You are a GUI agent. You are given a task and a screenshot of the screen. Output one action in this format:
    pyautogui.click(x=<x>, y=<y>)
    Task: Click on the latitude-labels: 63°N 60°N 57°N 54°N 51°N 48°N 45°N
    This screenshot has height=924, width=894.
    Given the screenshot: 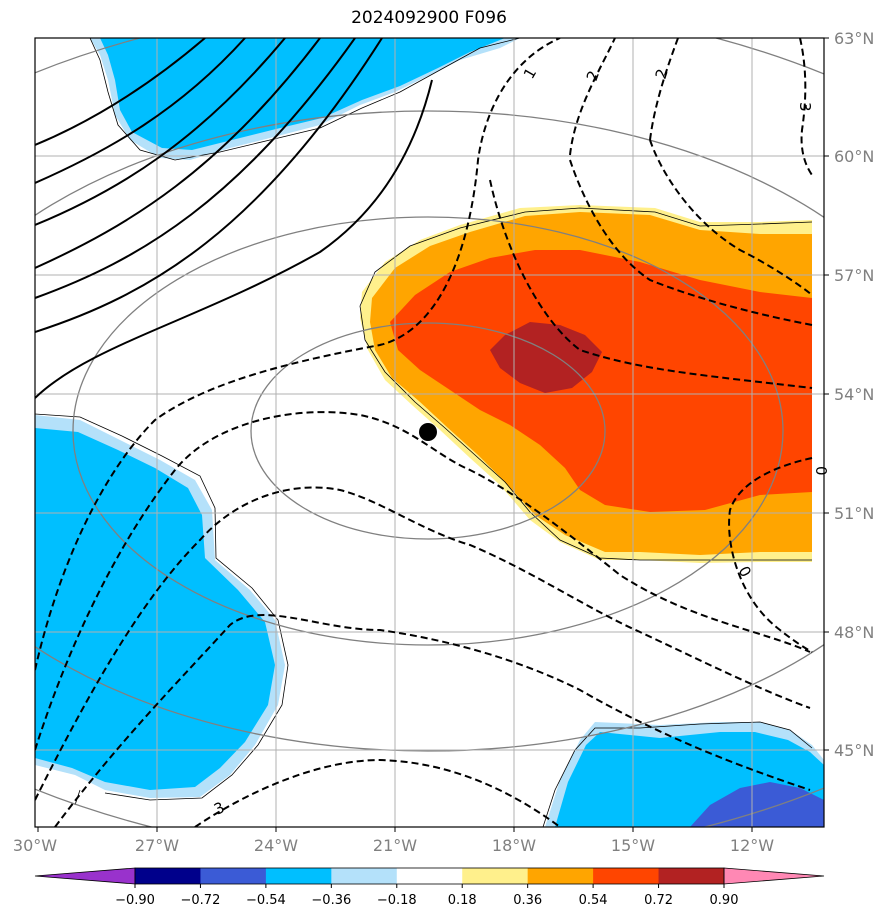 What is the action you would take?
    pyautogui.click(x=854, y=394)
    